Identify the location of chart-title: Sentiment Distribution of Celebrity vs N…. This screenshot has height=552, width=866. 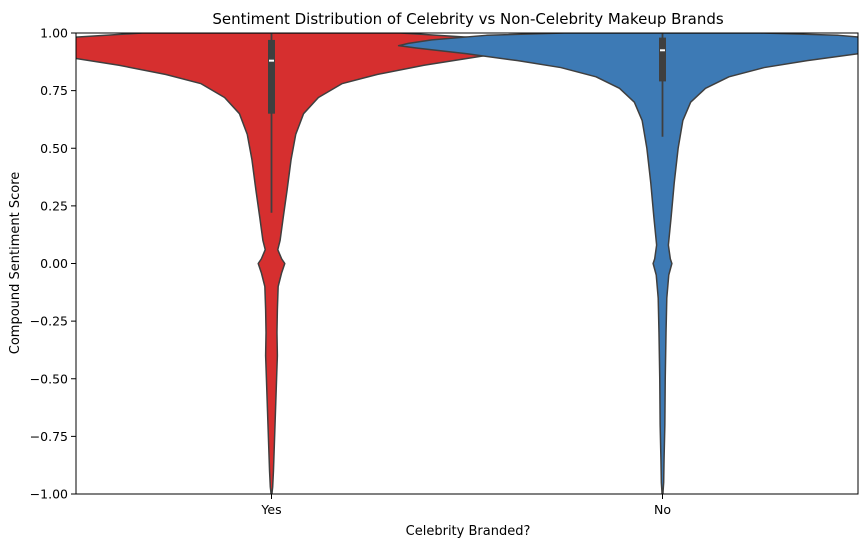
(468, 19).